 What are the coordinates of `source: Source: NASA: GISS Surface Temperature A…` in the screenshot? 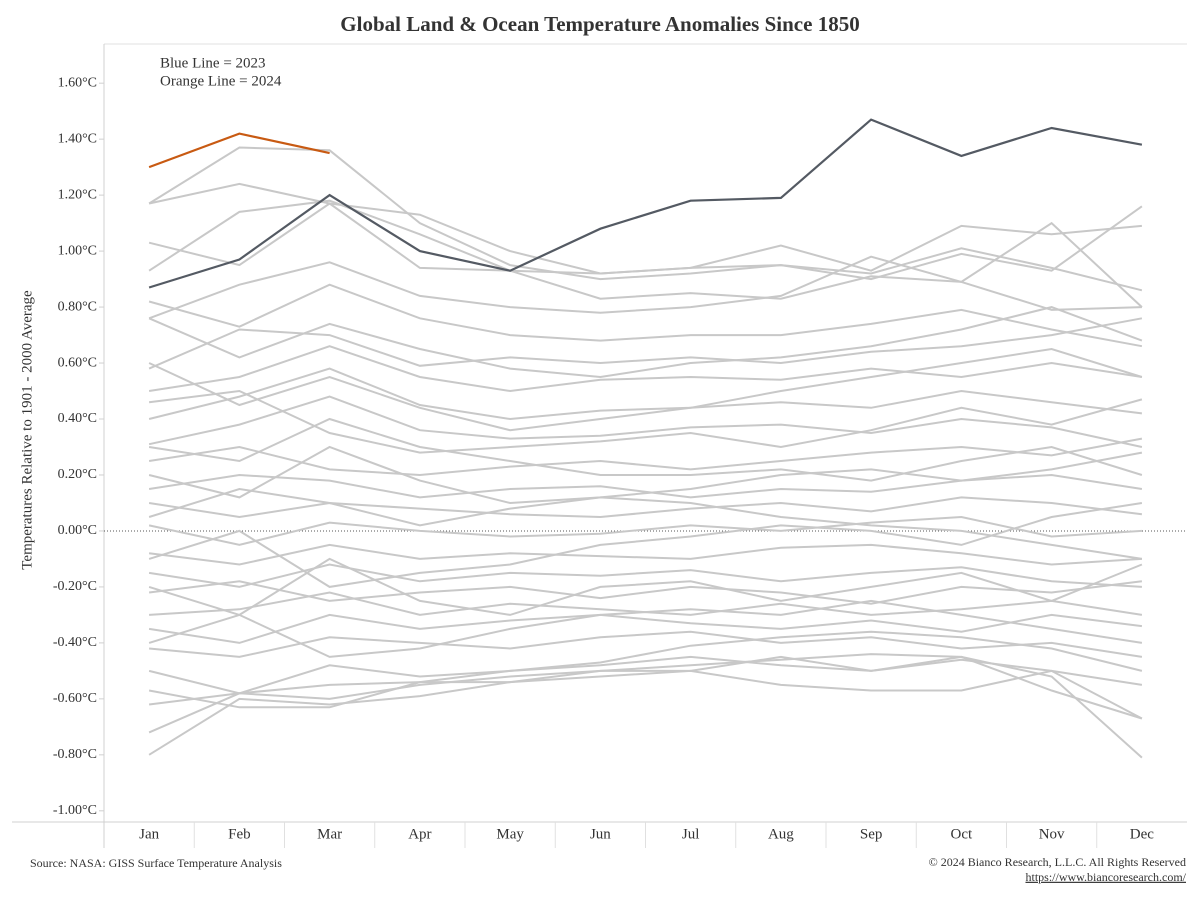 It's located at (156, 863).